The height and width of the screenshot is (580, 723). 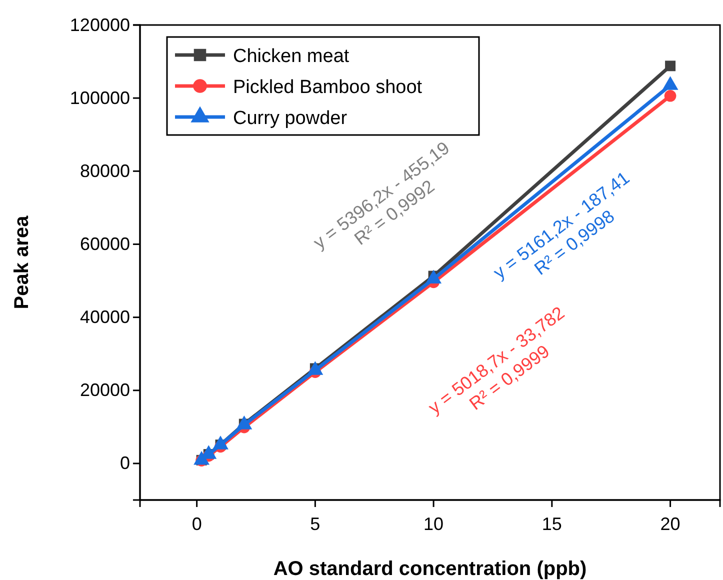 I want to click on y-tick-label: 0, so click(x=125, y=463).